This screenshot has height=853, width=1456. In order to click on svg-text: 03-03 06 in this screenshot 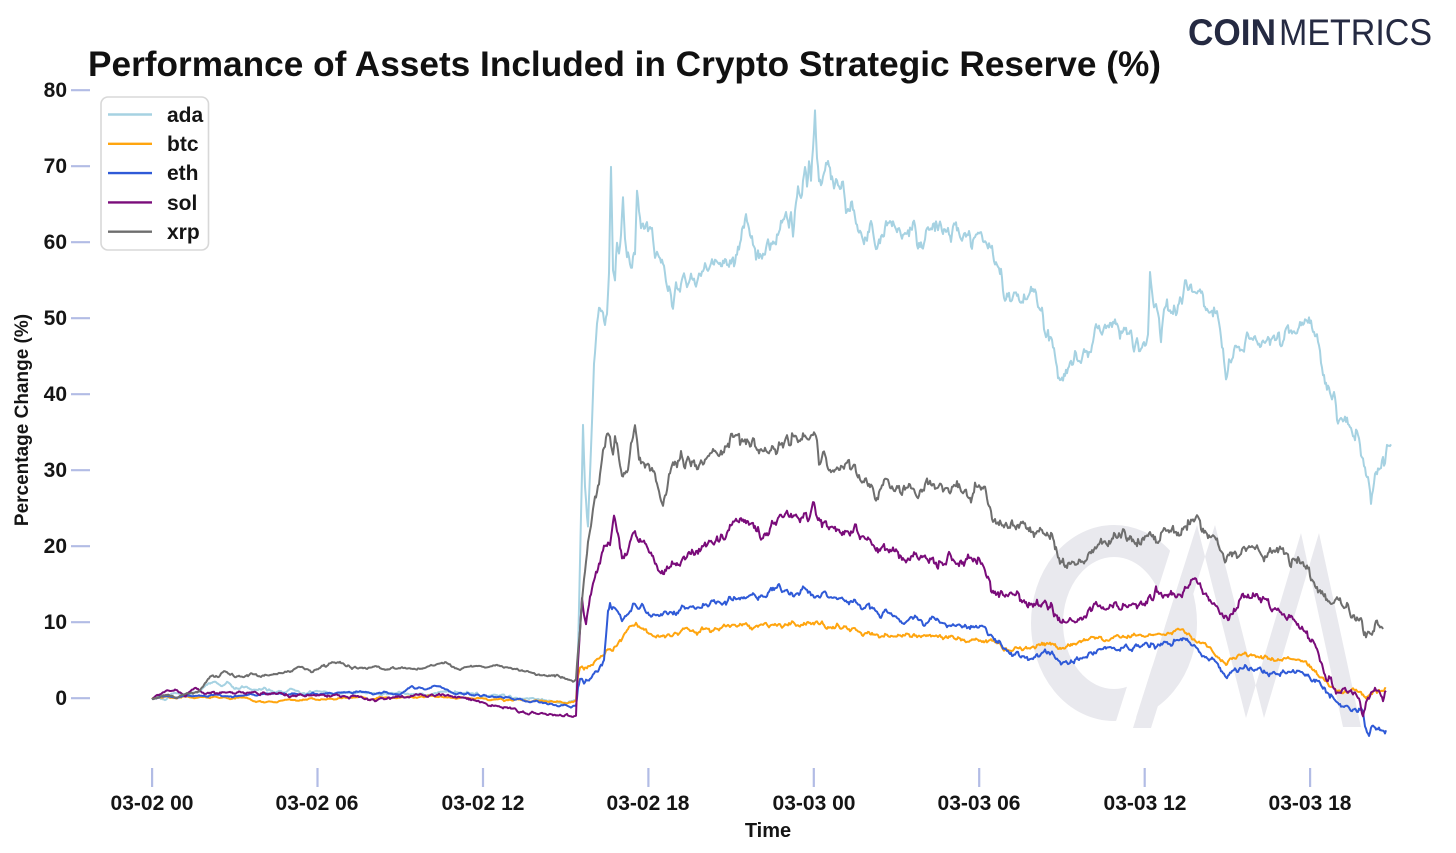, I will do `click(979, 803)`.